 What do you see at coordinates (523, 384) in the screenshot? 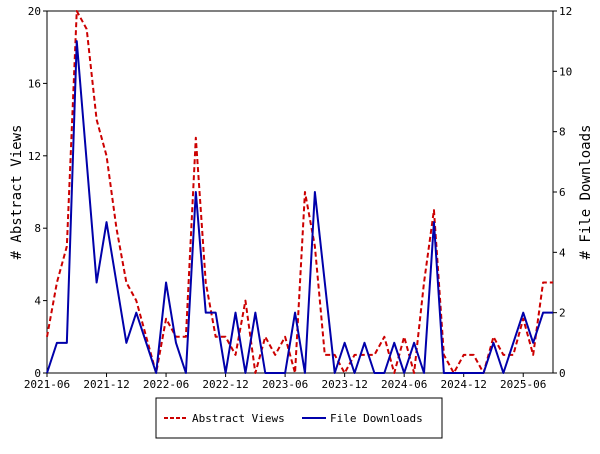
I see `x-tick-label: 2025-06` at bounding box center [523, 384].